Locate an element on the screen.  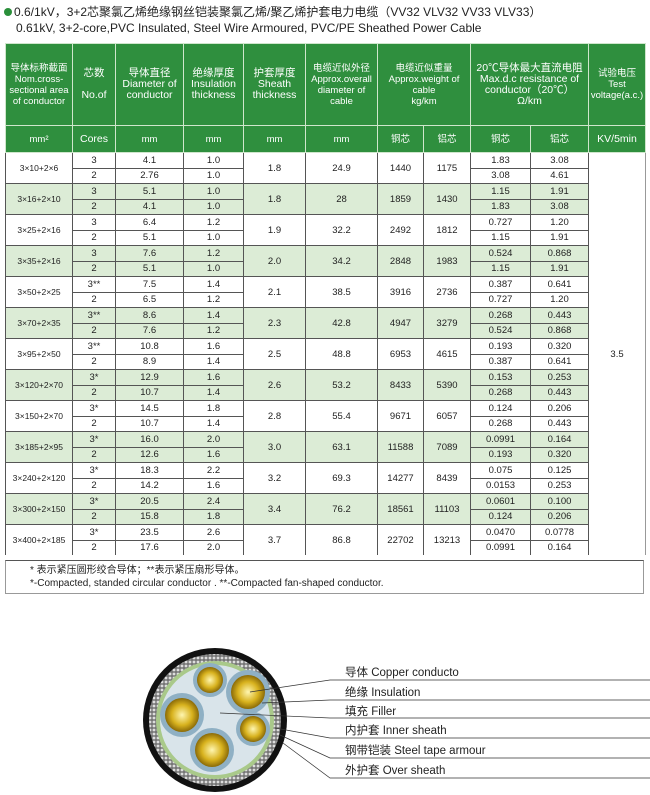
cell-section: 3×95+2×50 is located at coordinates (39, 354).